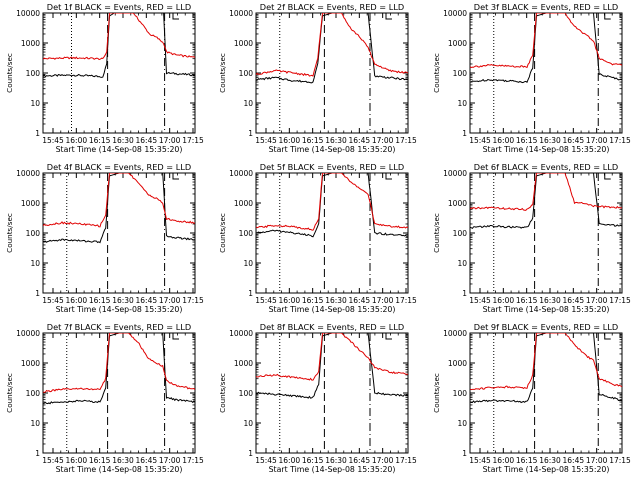  Describe the element at coordinates (119, 327) in the screenshot. I see `plot-title: Det 7f BLACK = Events, RED = LLD` at that location.